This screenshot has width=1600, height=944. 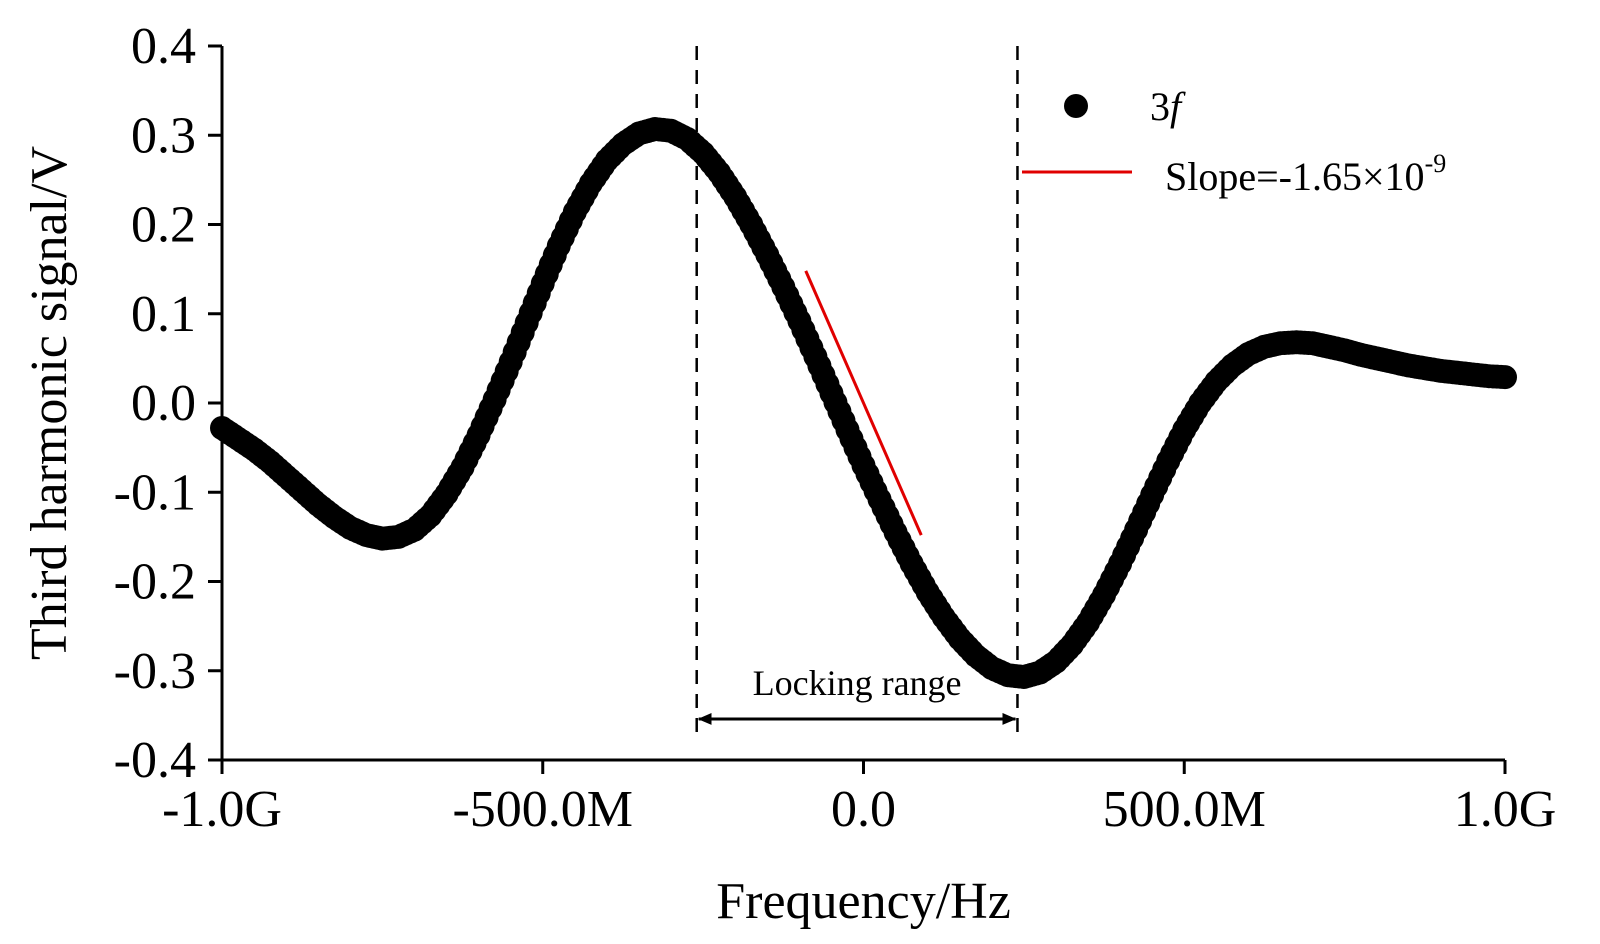 What do you see at coordinates (222, 809) in the screenshot?
I see `x-tick-label: -1.0G` at bounding box center [222, 809].